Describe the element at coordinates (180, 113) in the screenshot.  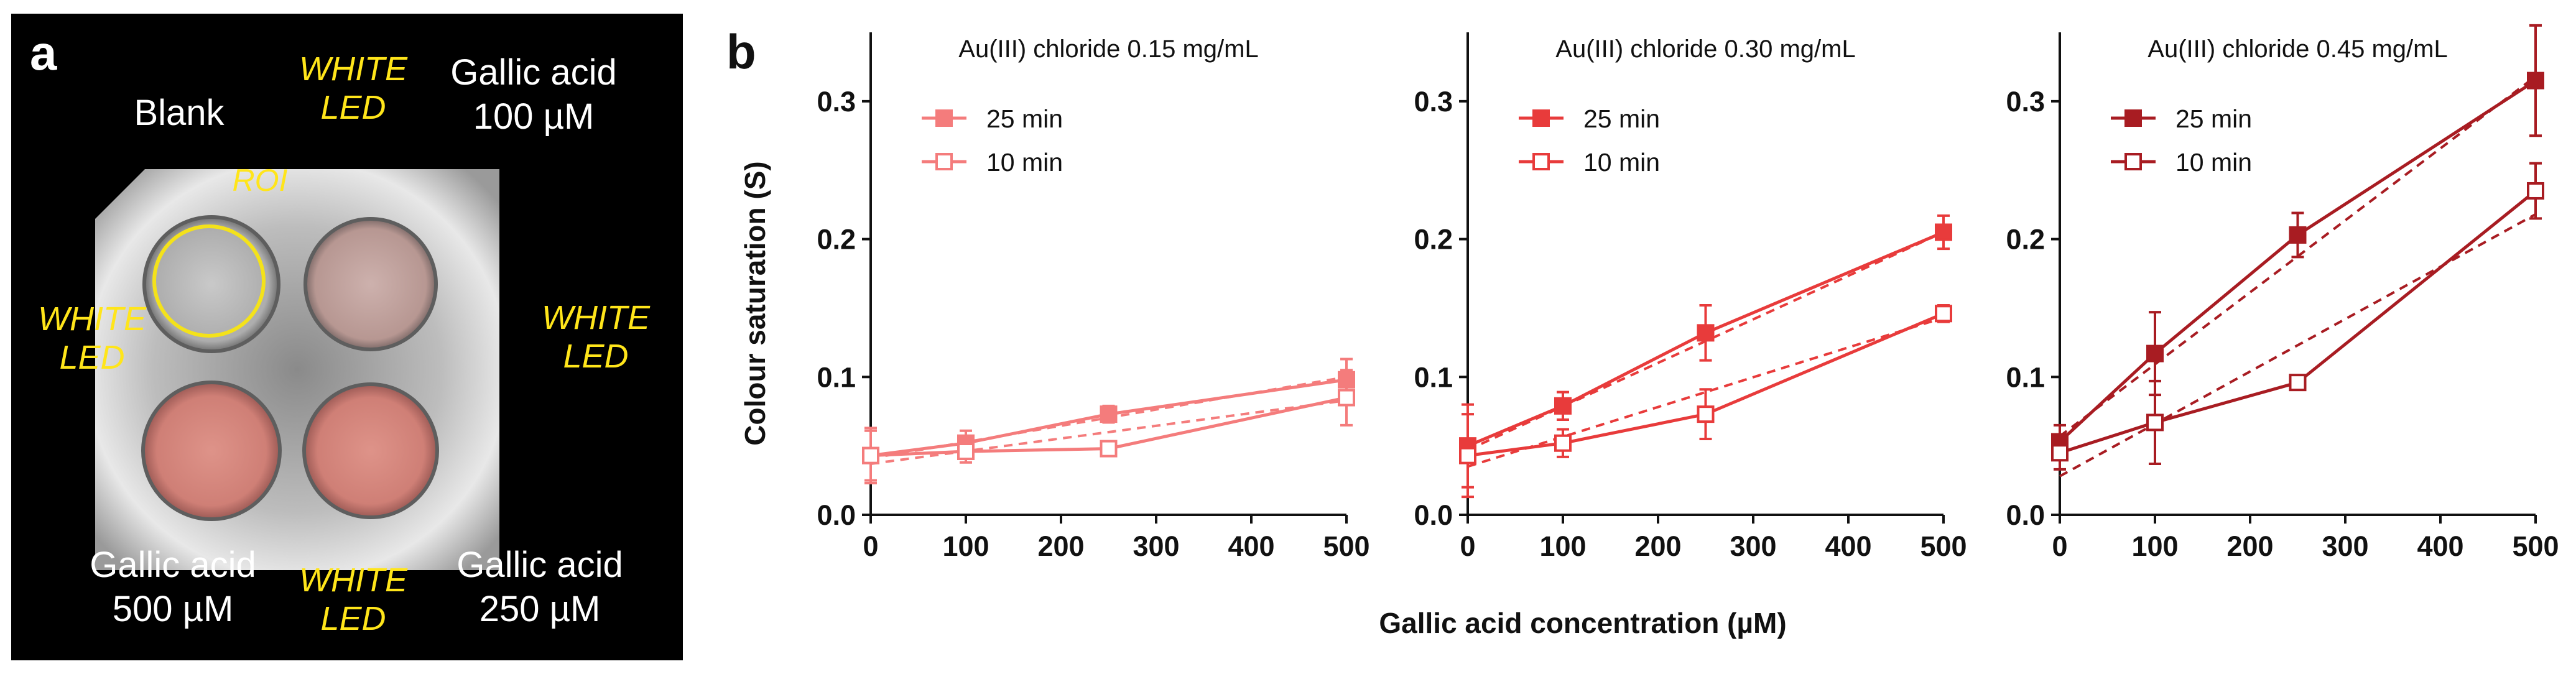
I see `label-blank: Blank` at that location.